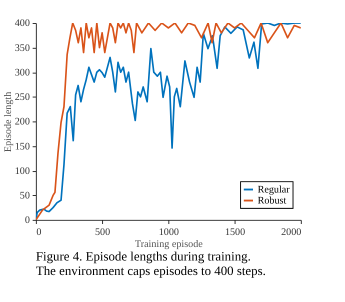 The image size is (345, 302). What do you see at coordinates (272, 200) in the screenshot?
I see `legend-label: Robust` at bounding box center [272, 200].